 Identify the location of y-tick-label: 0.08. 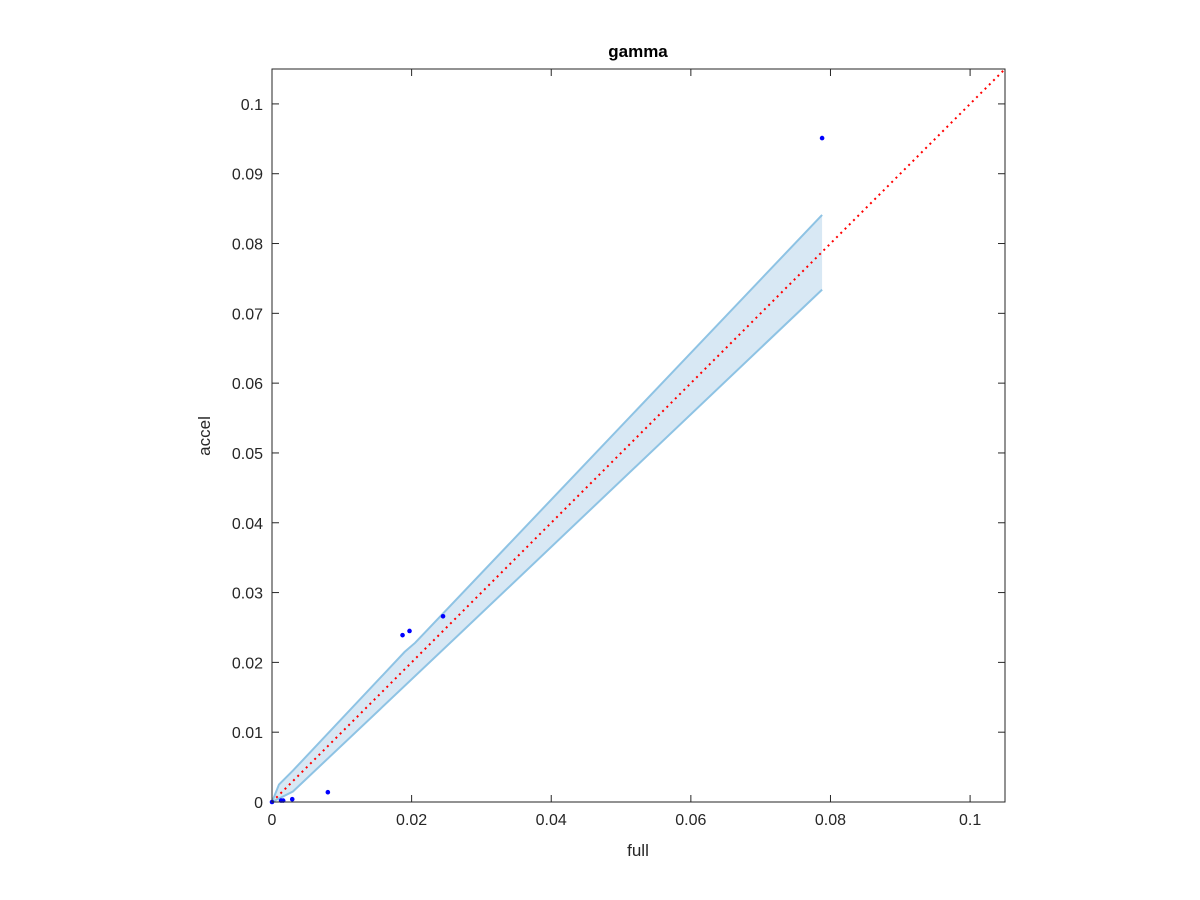
(247, 245).